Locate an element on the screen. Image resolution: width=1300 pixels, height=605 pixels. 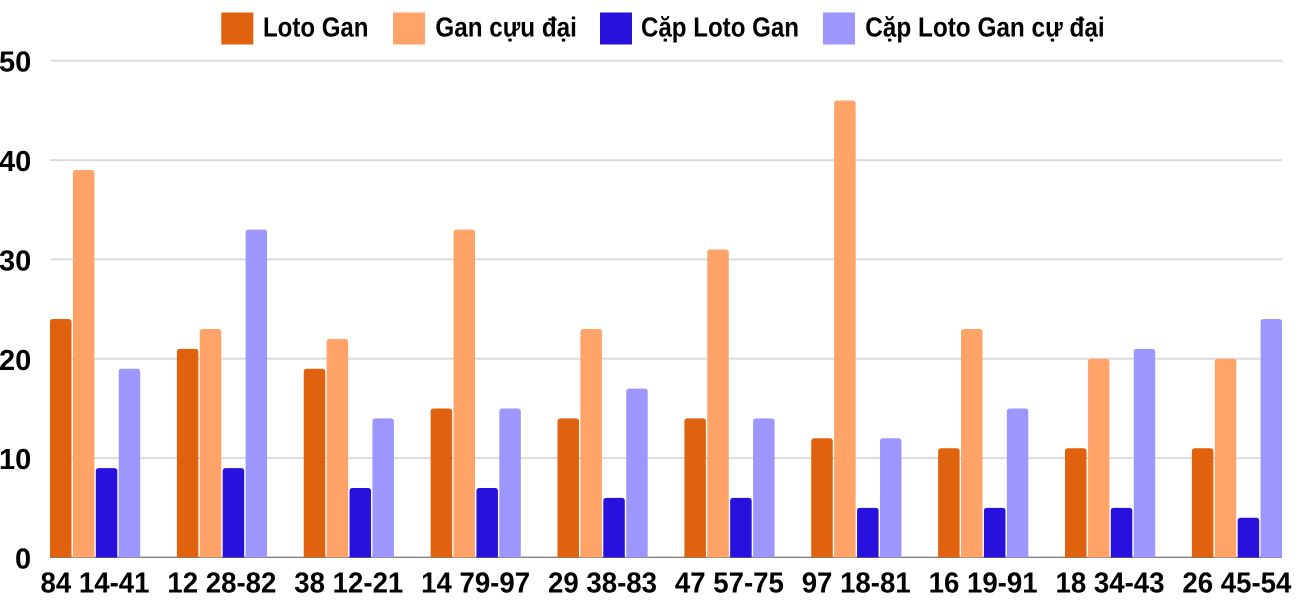
svg-text: 16 19-91 is located at coordinates (983, 584).